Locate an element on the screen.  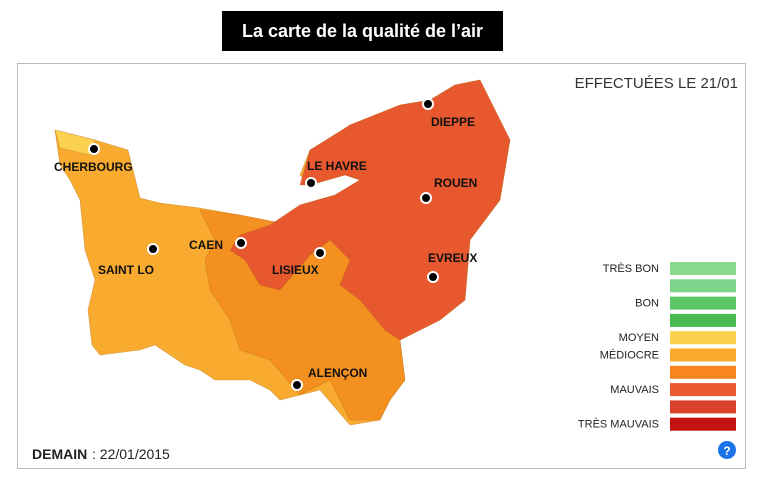
city-label: LE HAVRE is located at coordinates (337, 166).